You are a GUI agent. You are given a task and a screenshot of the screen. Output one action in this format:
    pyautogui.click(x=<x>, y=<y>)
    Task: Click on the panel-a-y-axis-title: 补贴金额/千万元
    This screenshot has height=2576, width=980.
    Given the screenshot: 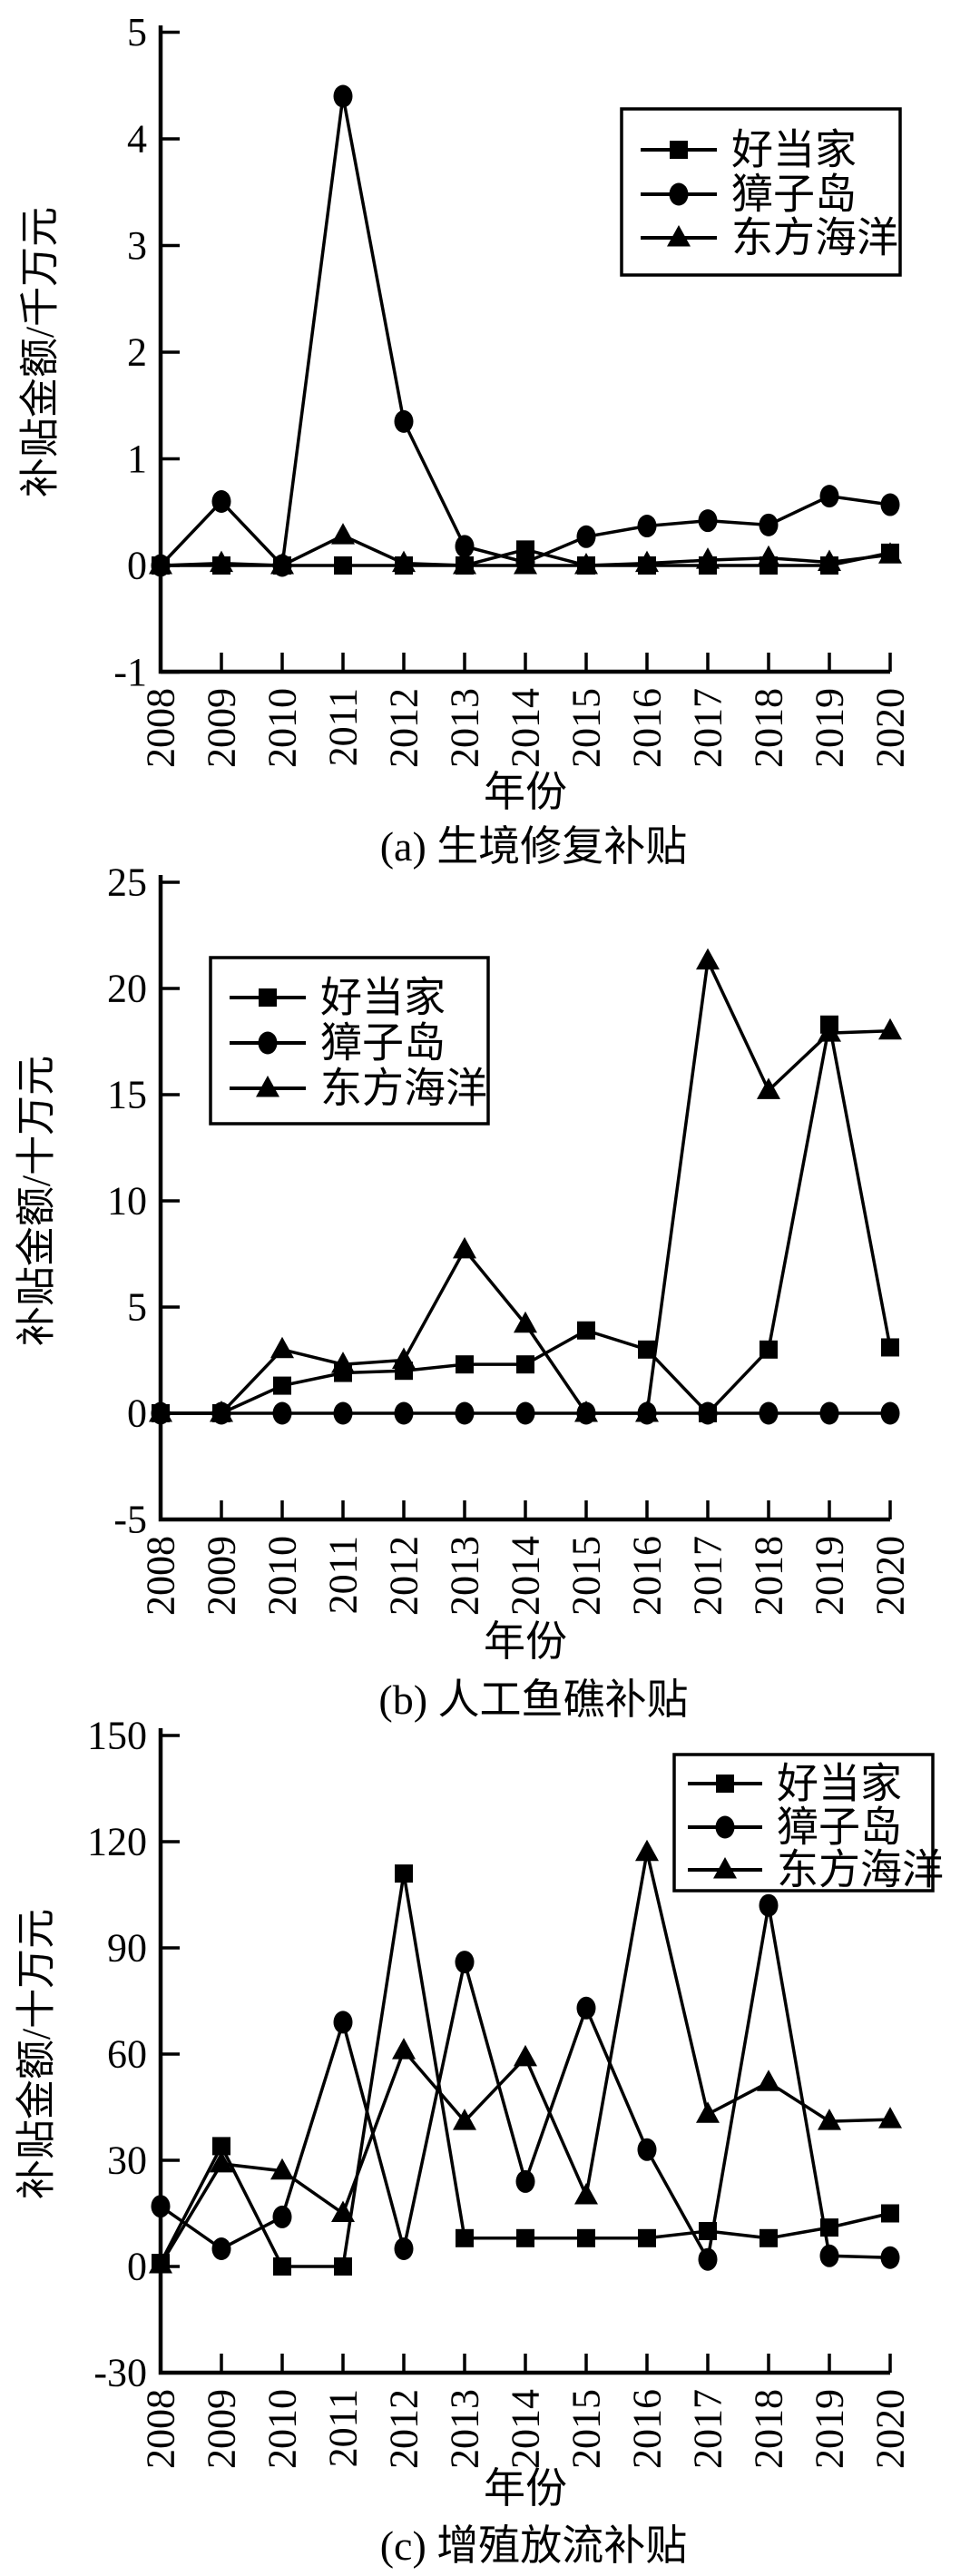 What is the action you would take?
    pyautogui.click(x=40, y=352)
    